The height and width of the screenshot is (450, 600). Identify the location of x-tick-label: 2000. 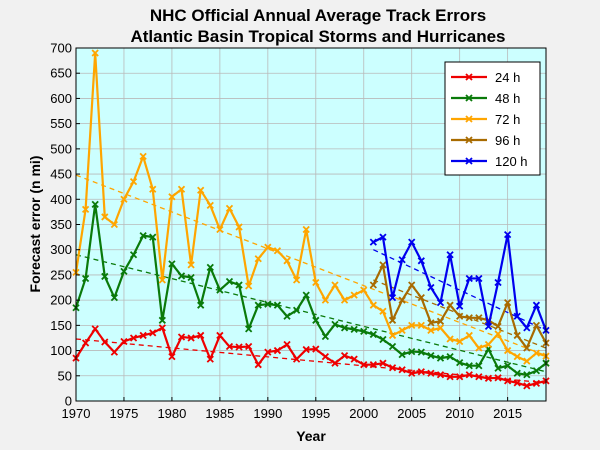
(363, 413).